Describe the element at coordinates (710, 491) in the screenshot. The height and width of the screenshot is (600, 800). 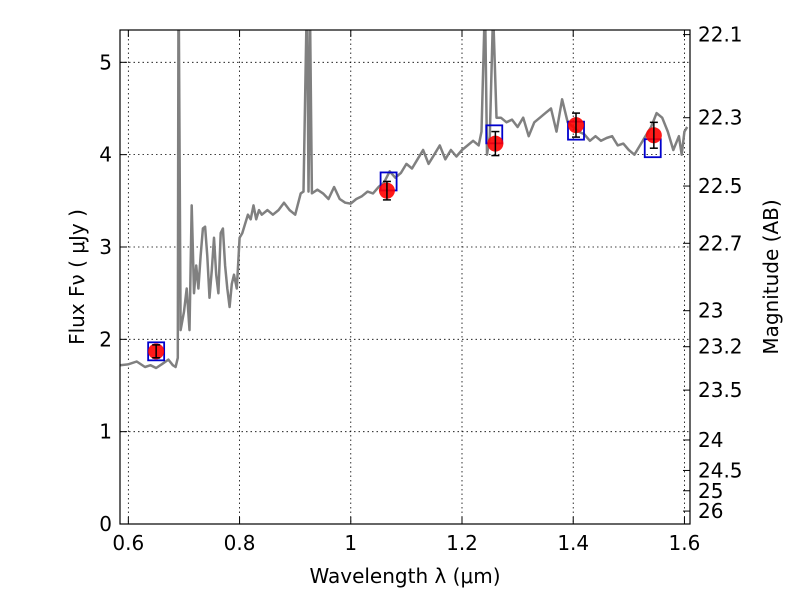
I see `right-tick-label: 25` at that location.